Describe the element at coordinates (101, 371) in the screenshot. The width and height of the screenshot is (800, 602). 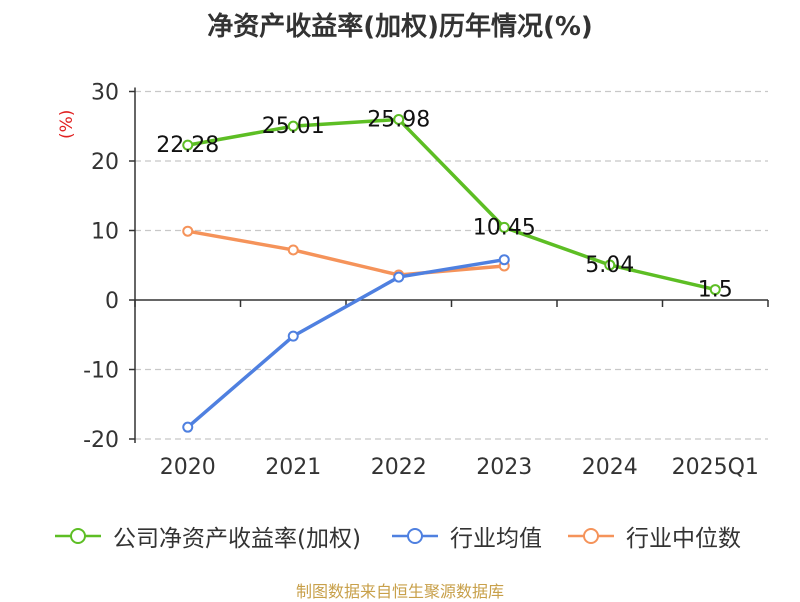
I see `y-tick-label: -10` at that location.